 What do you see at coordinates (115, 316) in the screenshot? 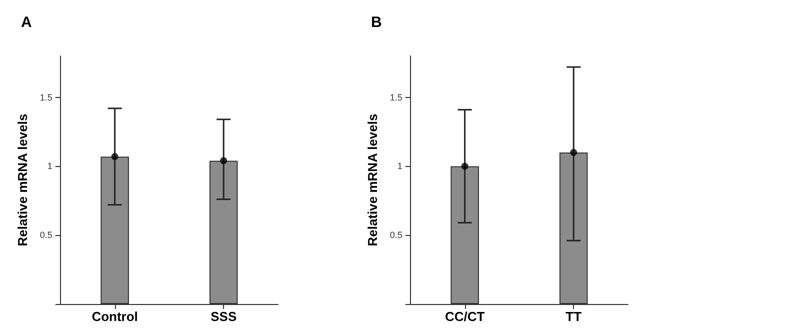
I see `x-tick-label: Control` at bounding box center [115, 316].